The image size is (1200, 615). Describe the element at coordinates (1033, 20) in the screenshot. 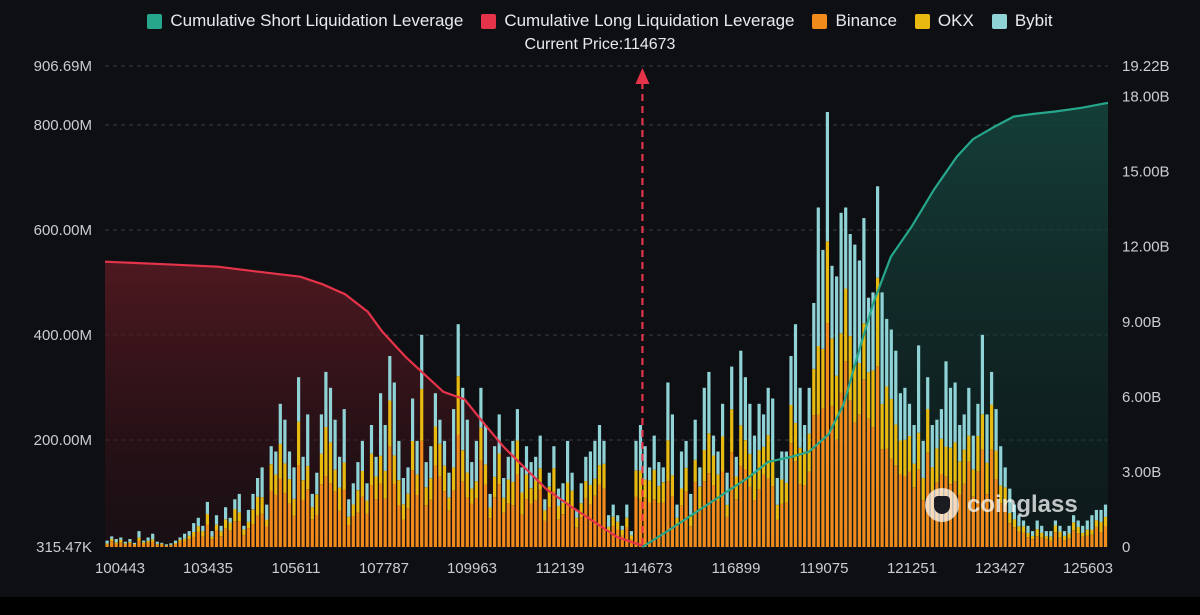

I see `legend-label: Bybit` at that location.